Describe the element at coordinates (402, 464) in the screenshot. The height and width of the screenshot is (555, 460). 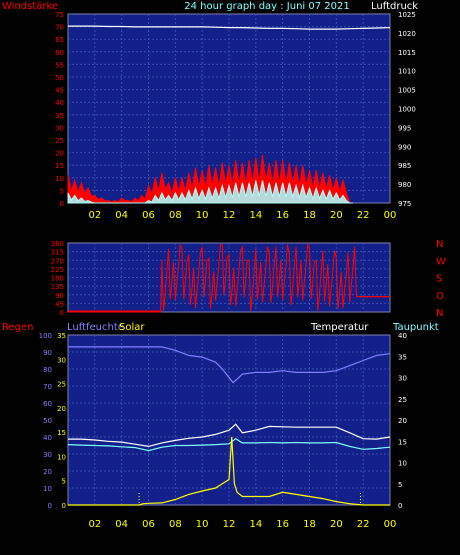
I see `temperatur-tick-label: 10` at that location.